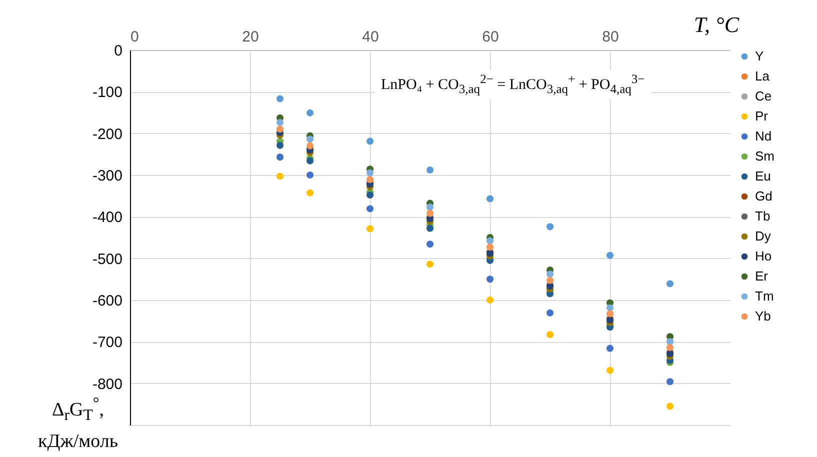 The height and width of the screenshot is (457, 817). What do you see at coordinates (490, 37) in the screenshot?
I see `x-tick-label: 60` at bounding box center [490, 37].